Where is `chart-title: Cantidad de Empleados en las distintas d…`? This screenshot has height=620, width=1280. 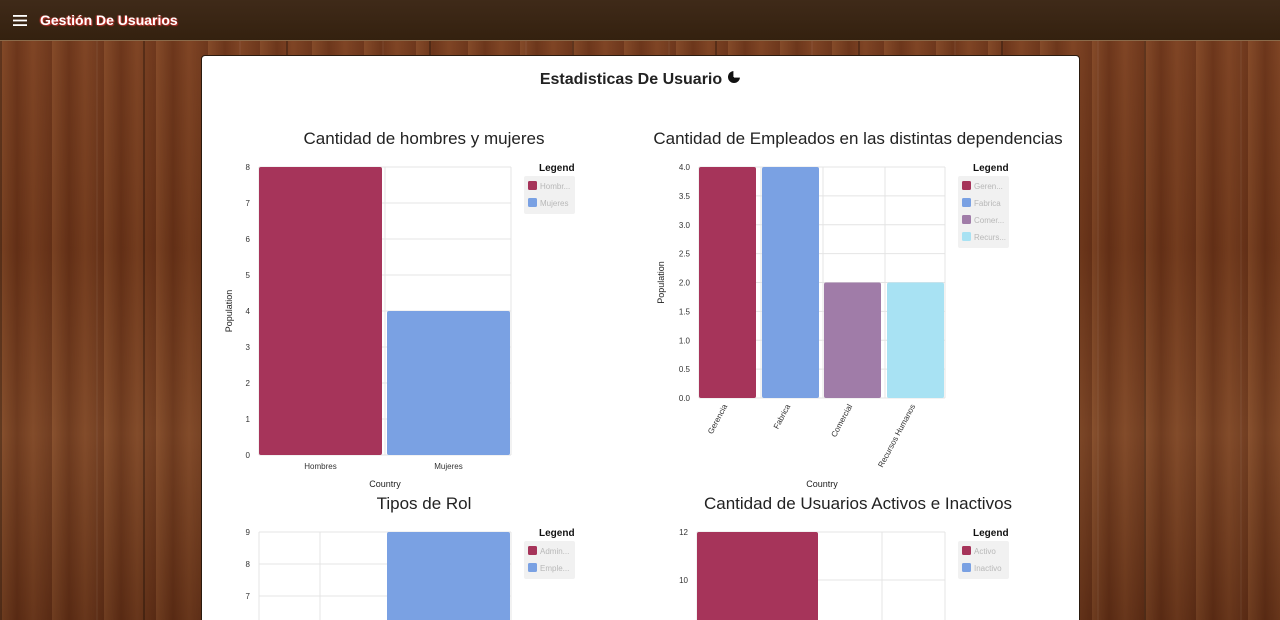 chart-title: Cantidad de Empleados en las distintas d… is located at coordinates (857, 138).